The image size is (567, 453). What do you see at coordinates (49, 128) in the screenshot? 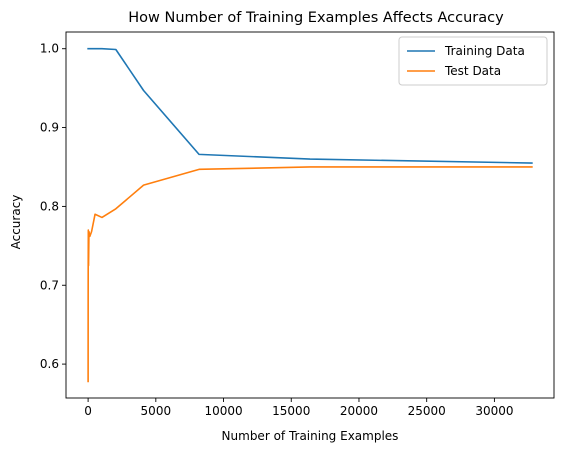
I see `y-tick-label: 0.9` at bounding box center [49, 128].